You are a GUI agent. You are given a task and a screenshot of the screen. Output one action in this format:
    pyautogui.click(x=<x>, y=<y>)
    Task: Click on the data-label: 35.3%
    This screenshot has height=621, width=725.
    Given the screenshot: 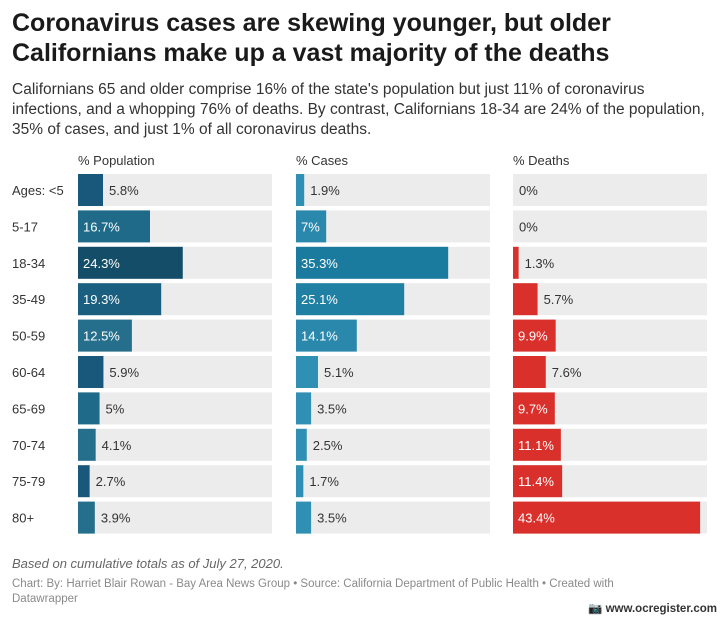 What is the action you would take?
    pyautogui.click(x=319, y=263)
    